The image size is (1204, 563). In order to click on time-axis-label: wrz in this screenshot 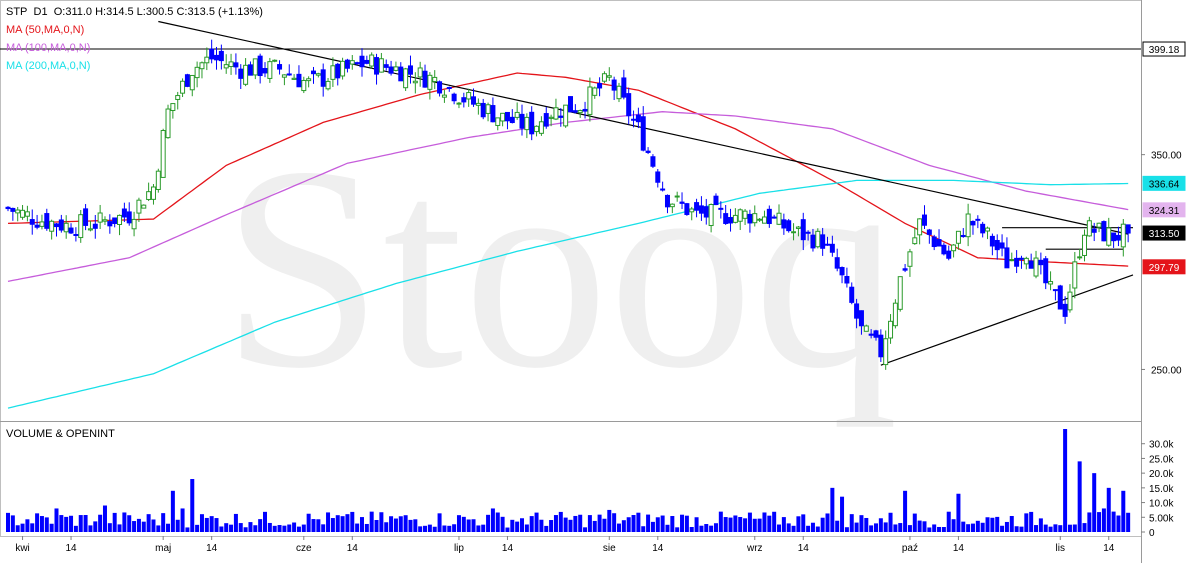, I will do `click(754, 548)`.